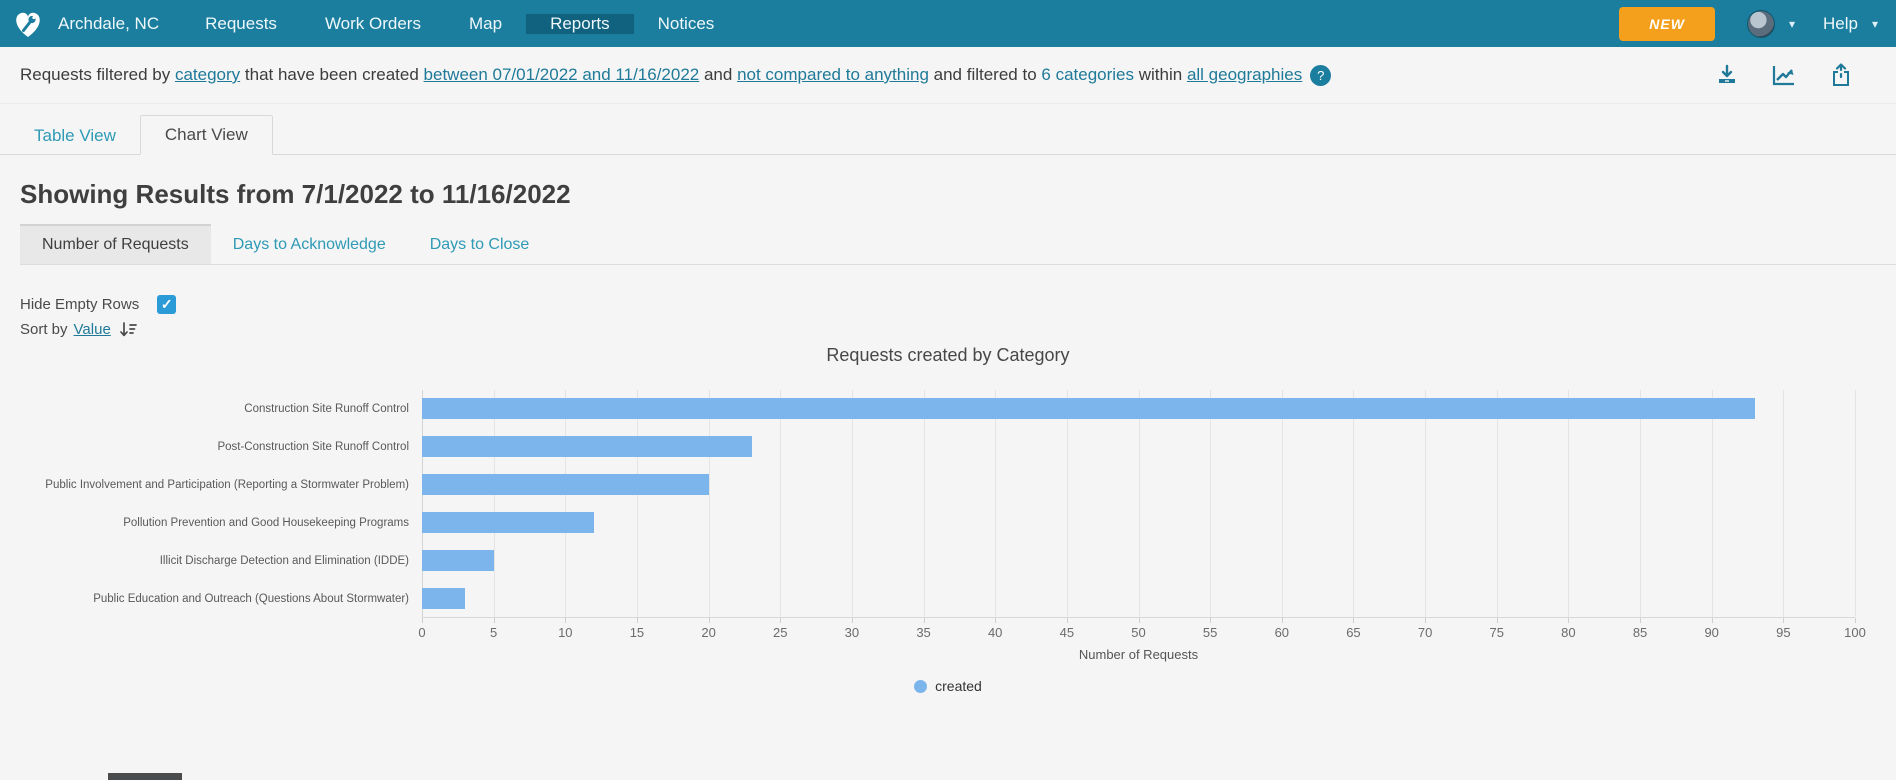  What do you see at coordinates (686, 23) in the screenshot?
I see `nav-item-notices: Notices` at bounding box center [686, 23].